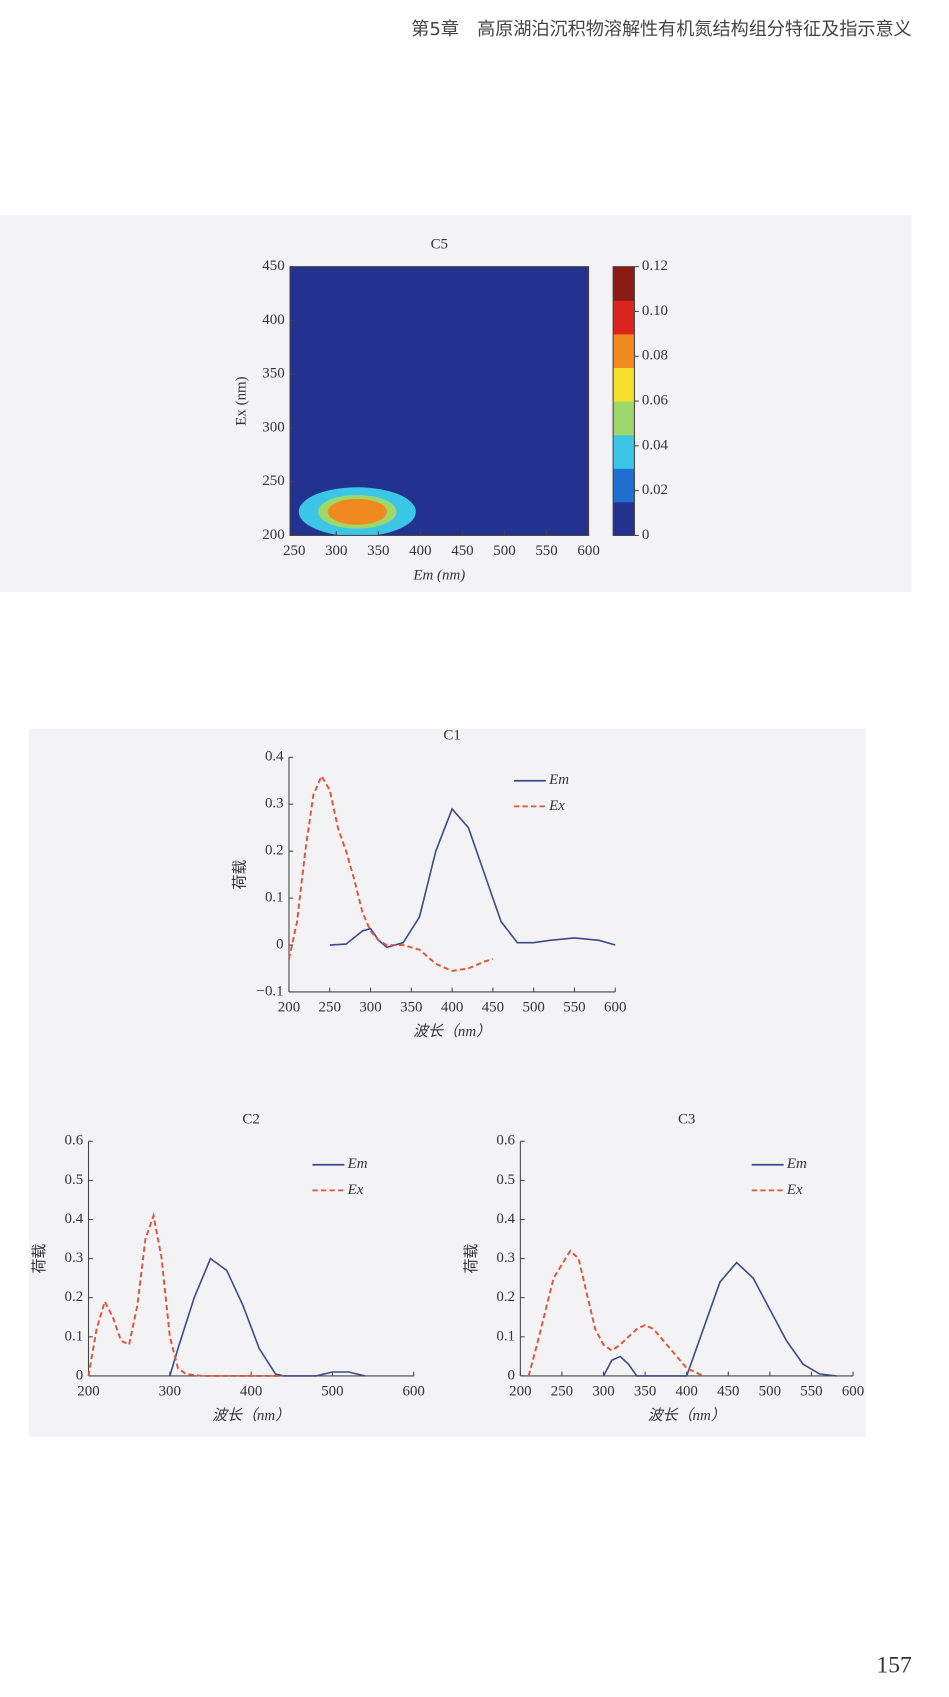 This screenshot has width=949, height=1697. Describe the element at coordinates (273, 535) in the screenshot. I see `y-tick-label: 200` at that location.